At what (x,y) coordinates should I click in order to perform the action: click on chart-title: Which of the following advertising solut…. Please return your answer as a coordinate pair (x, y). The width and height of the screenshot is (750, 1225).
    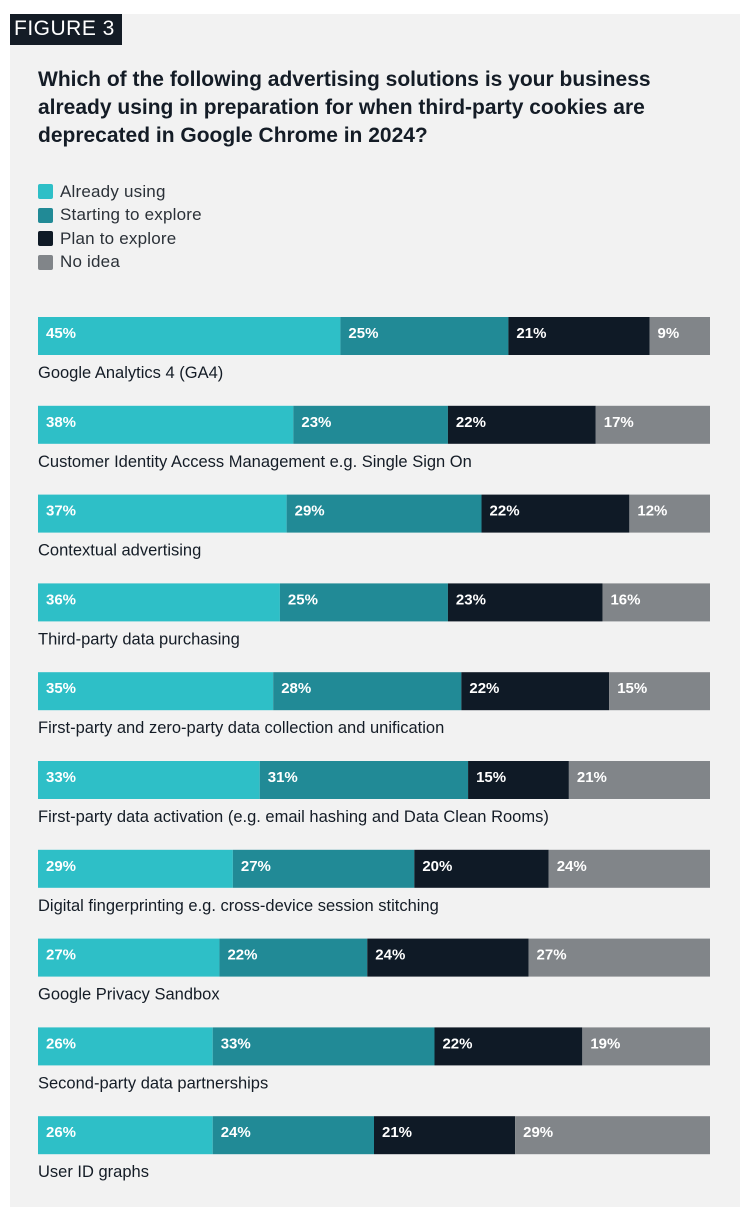
    Looking at the image, I should click on (344, 107).